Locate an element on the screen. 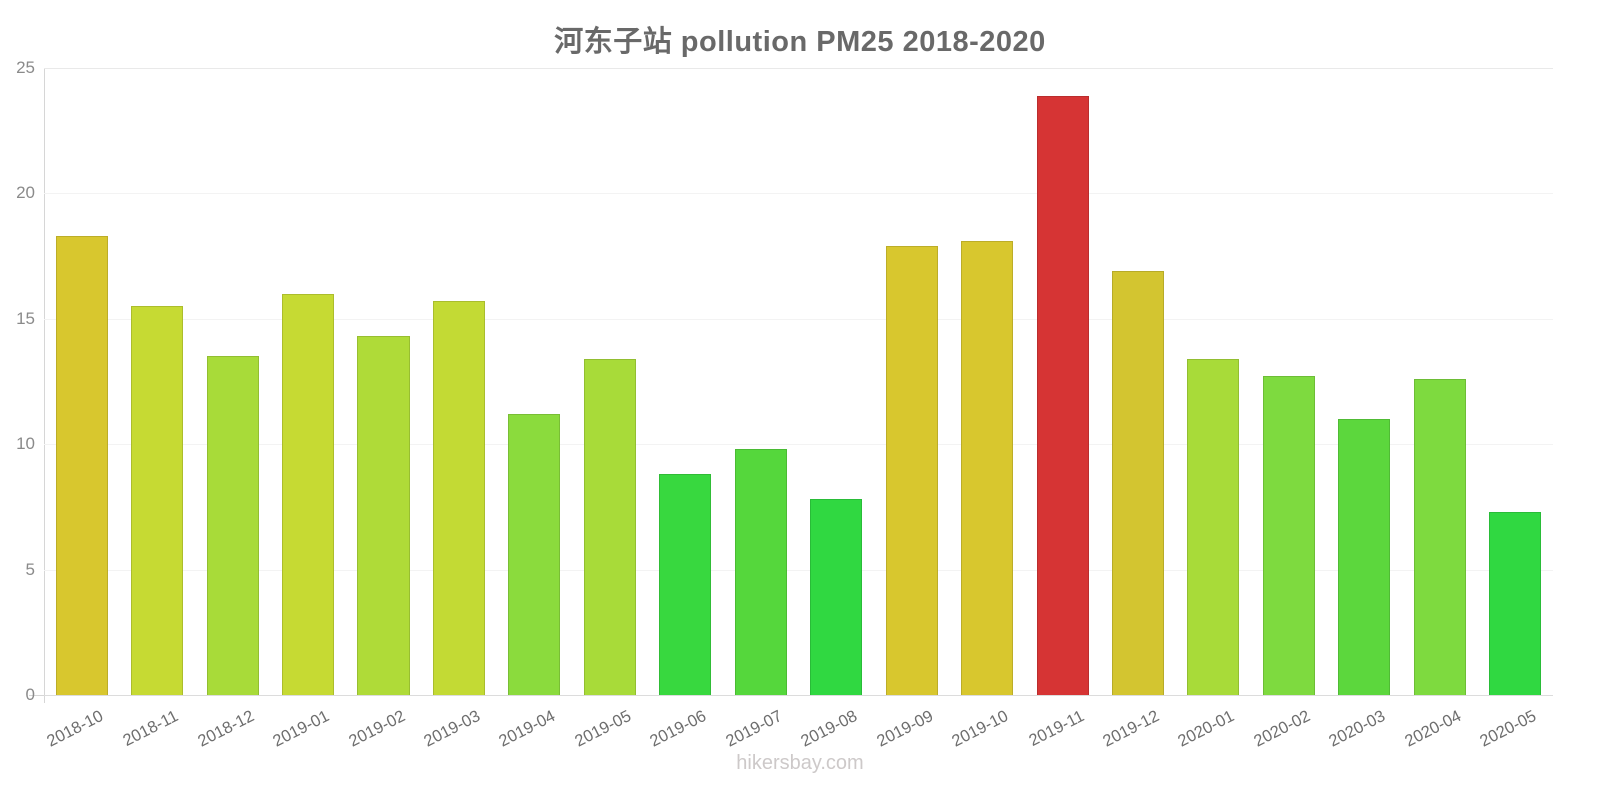  x-tick-label-2019-09: 2019-09 is located at coordinates (904, 729).